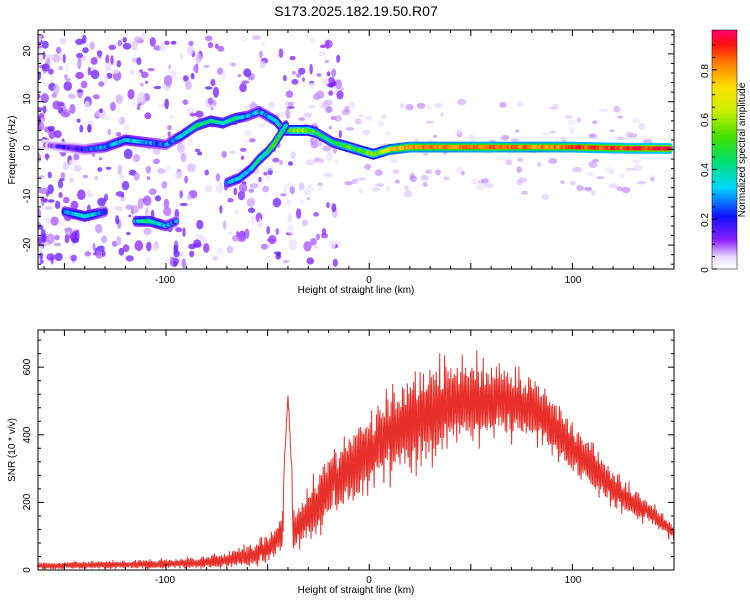 This screenshot has width=750, height=600. Describe the element at coordinates (27, 501) in the screenshot. I see `snr-y-tick-2: 200` at that location.